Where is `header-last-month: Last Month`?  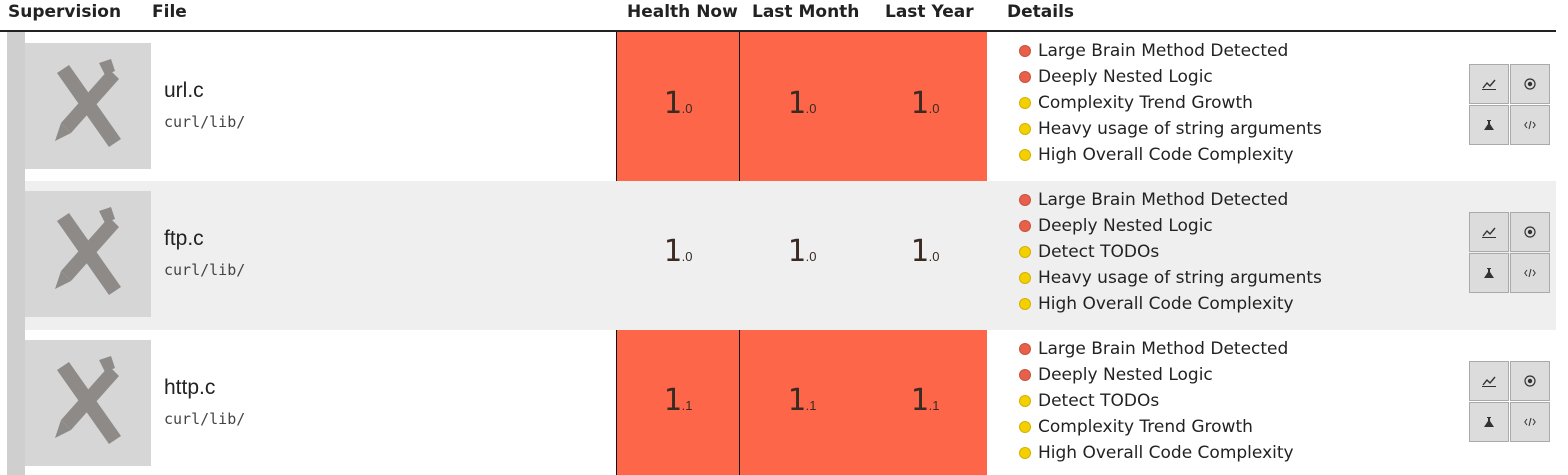
header-last-month: Last Month is located at coordinates (806, 12).